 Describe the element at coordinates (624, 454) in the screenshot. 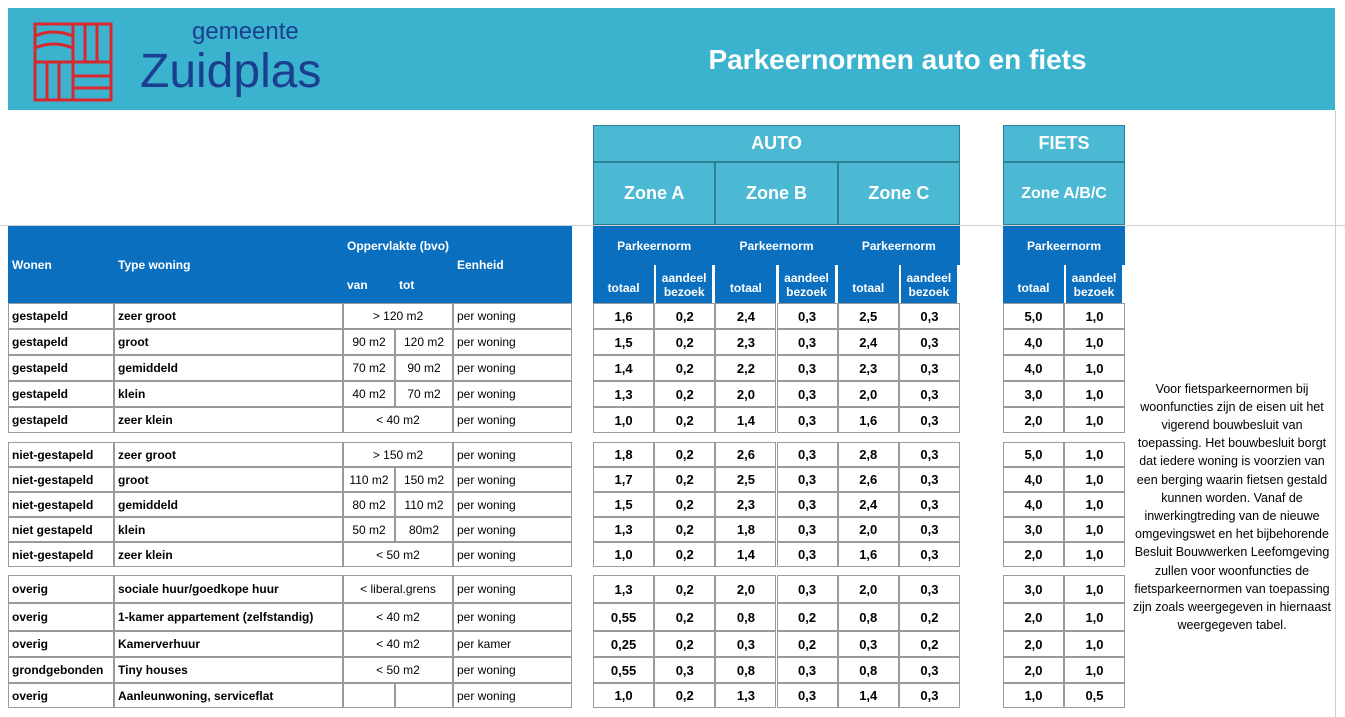

I see `norm-cell: 1,8` at that location.